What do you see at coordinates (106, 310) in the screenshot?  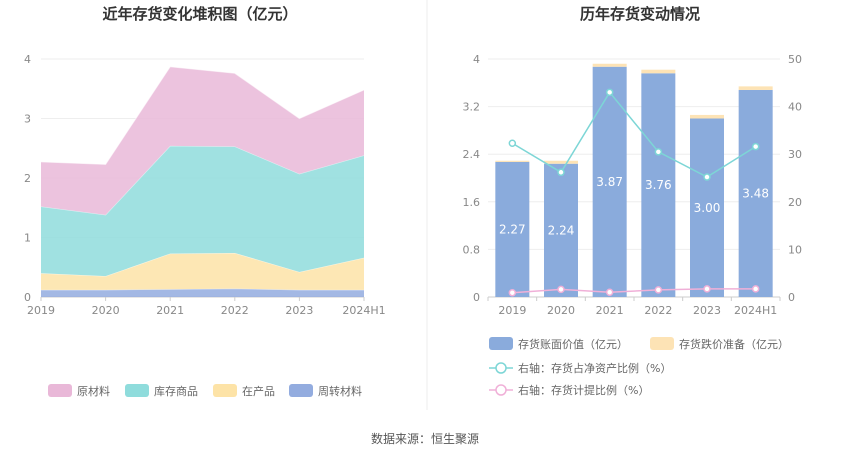 I see `left-x-tick-label: 2020` at bounding box center [106, 310].